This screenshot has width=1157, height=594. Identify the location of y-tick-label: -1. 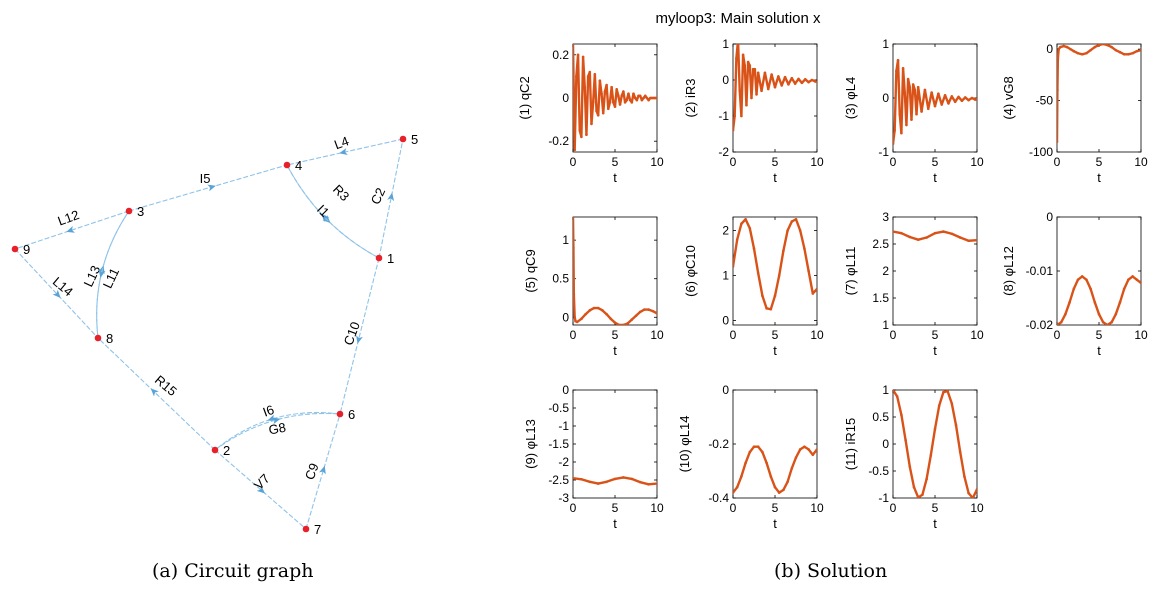
(563, 426).